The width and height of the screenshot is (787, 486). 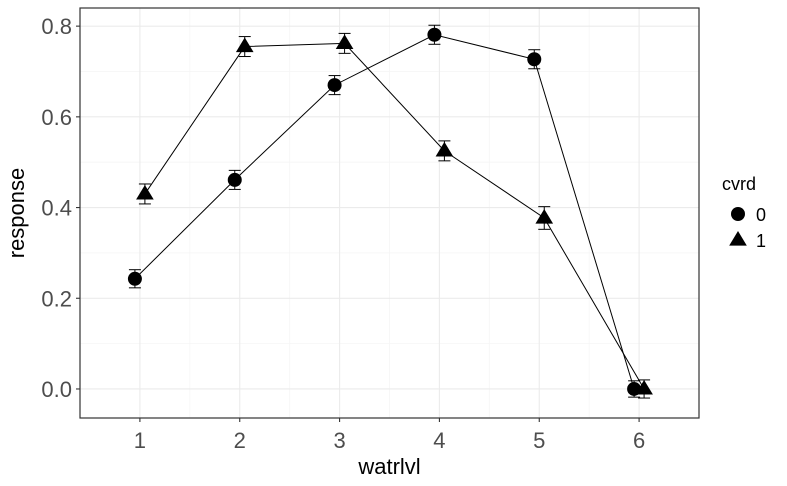 I want to click on legend-item-0: 0, so click(x=748, y=215).